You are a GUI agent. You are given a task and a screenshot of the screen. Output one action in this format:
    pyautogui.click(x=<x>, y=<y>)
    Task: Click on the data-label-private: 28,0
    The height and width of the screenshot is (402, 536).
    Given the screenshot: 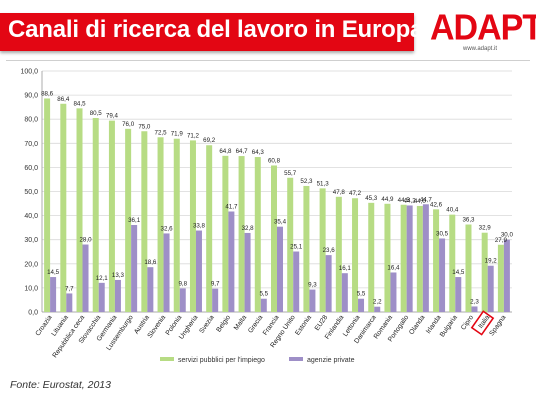 What is the action you would take?
    pyautogui.click(x=85, y=240)
    